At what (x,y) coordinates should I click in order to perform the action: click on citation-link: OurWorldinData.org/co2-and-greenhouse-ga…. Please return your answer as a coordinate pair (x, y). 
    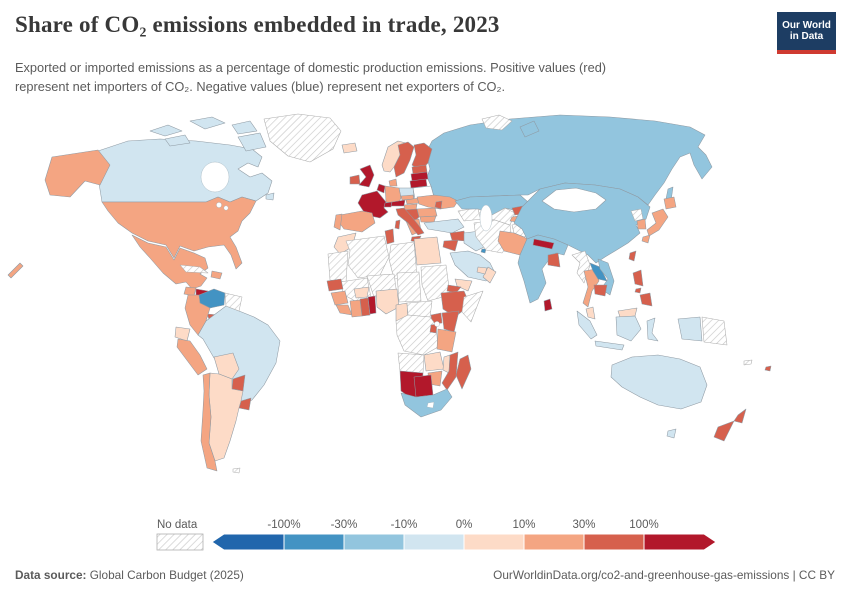
    Looking at the image, I should click on (664, 575).